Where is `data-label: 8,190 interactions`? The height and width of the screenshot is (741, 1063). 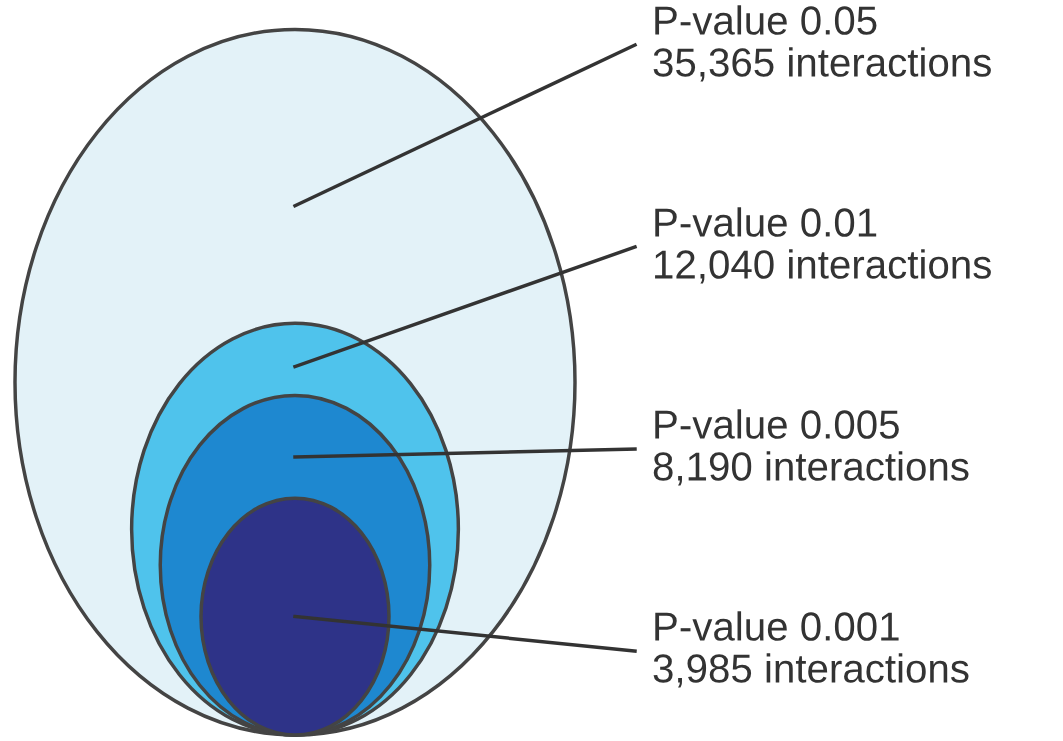
data-label: 8,190 interactions is located at coordinates (811, 468).